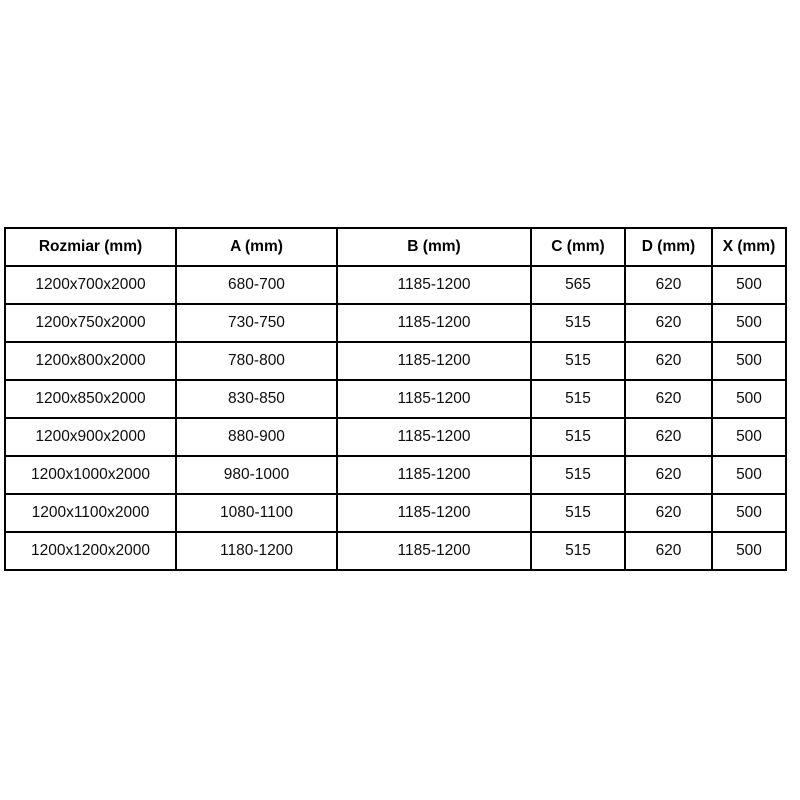 Image resolution: width=800 pixels, height=800 pixels. Describe the element at coordinates (256, 551) in the screenshot. I see `table-cell: 1180-1200` at that location.